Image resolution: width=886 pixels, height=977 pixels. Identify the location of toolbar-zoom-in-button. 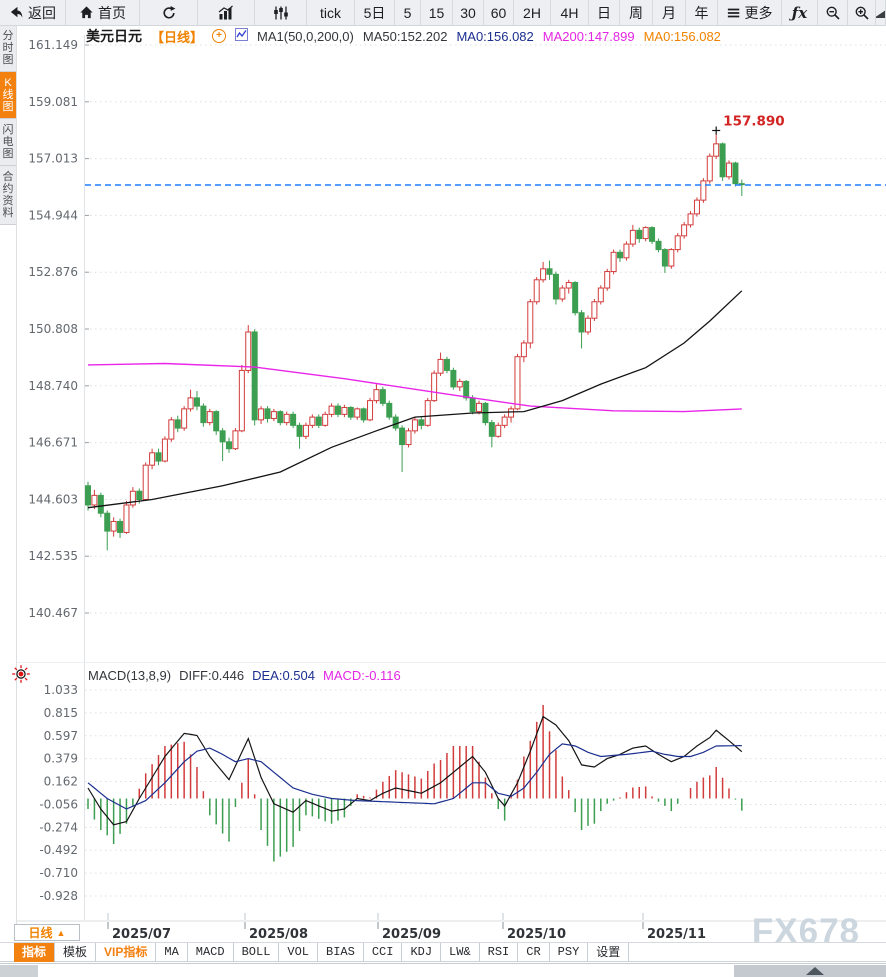
(862, 12).